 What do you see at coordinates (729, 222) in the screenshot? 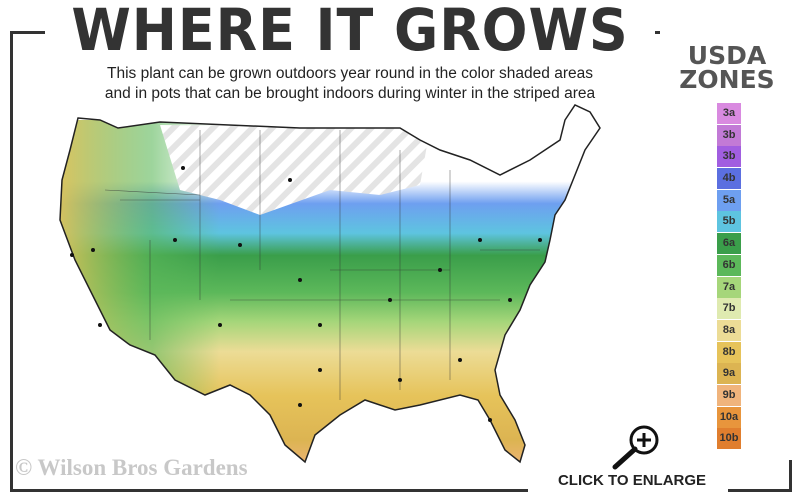
I see `legend-zone-5b: 5b` at bounding box center [729, 222].